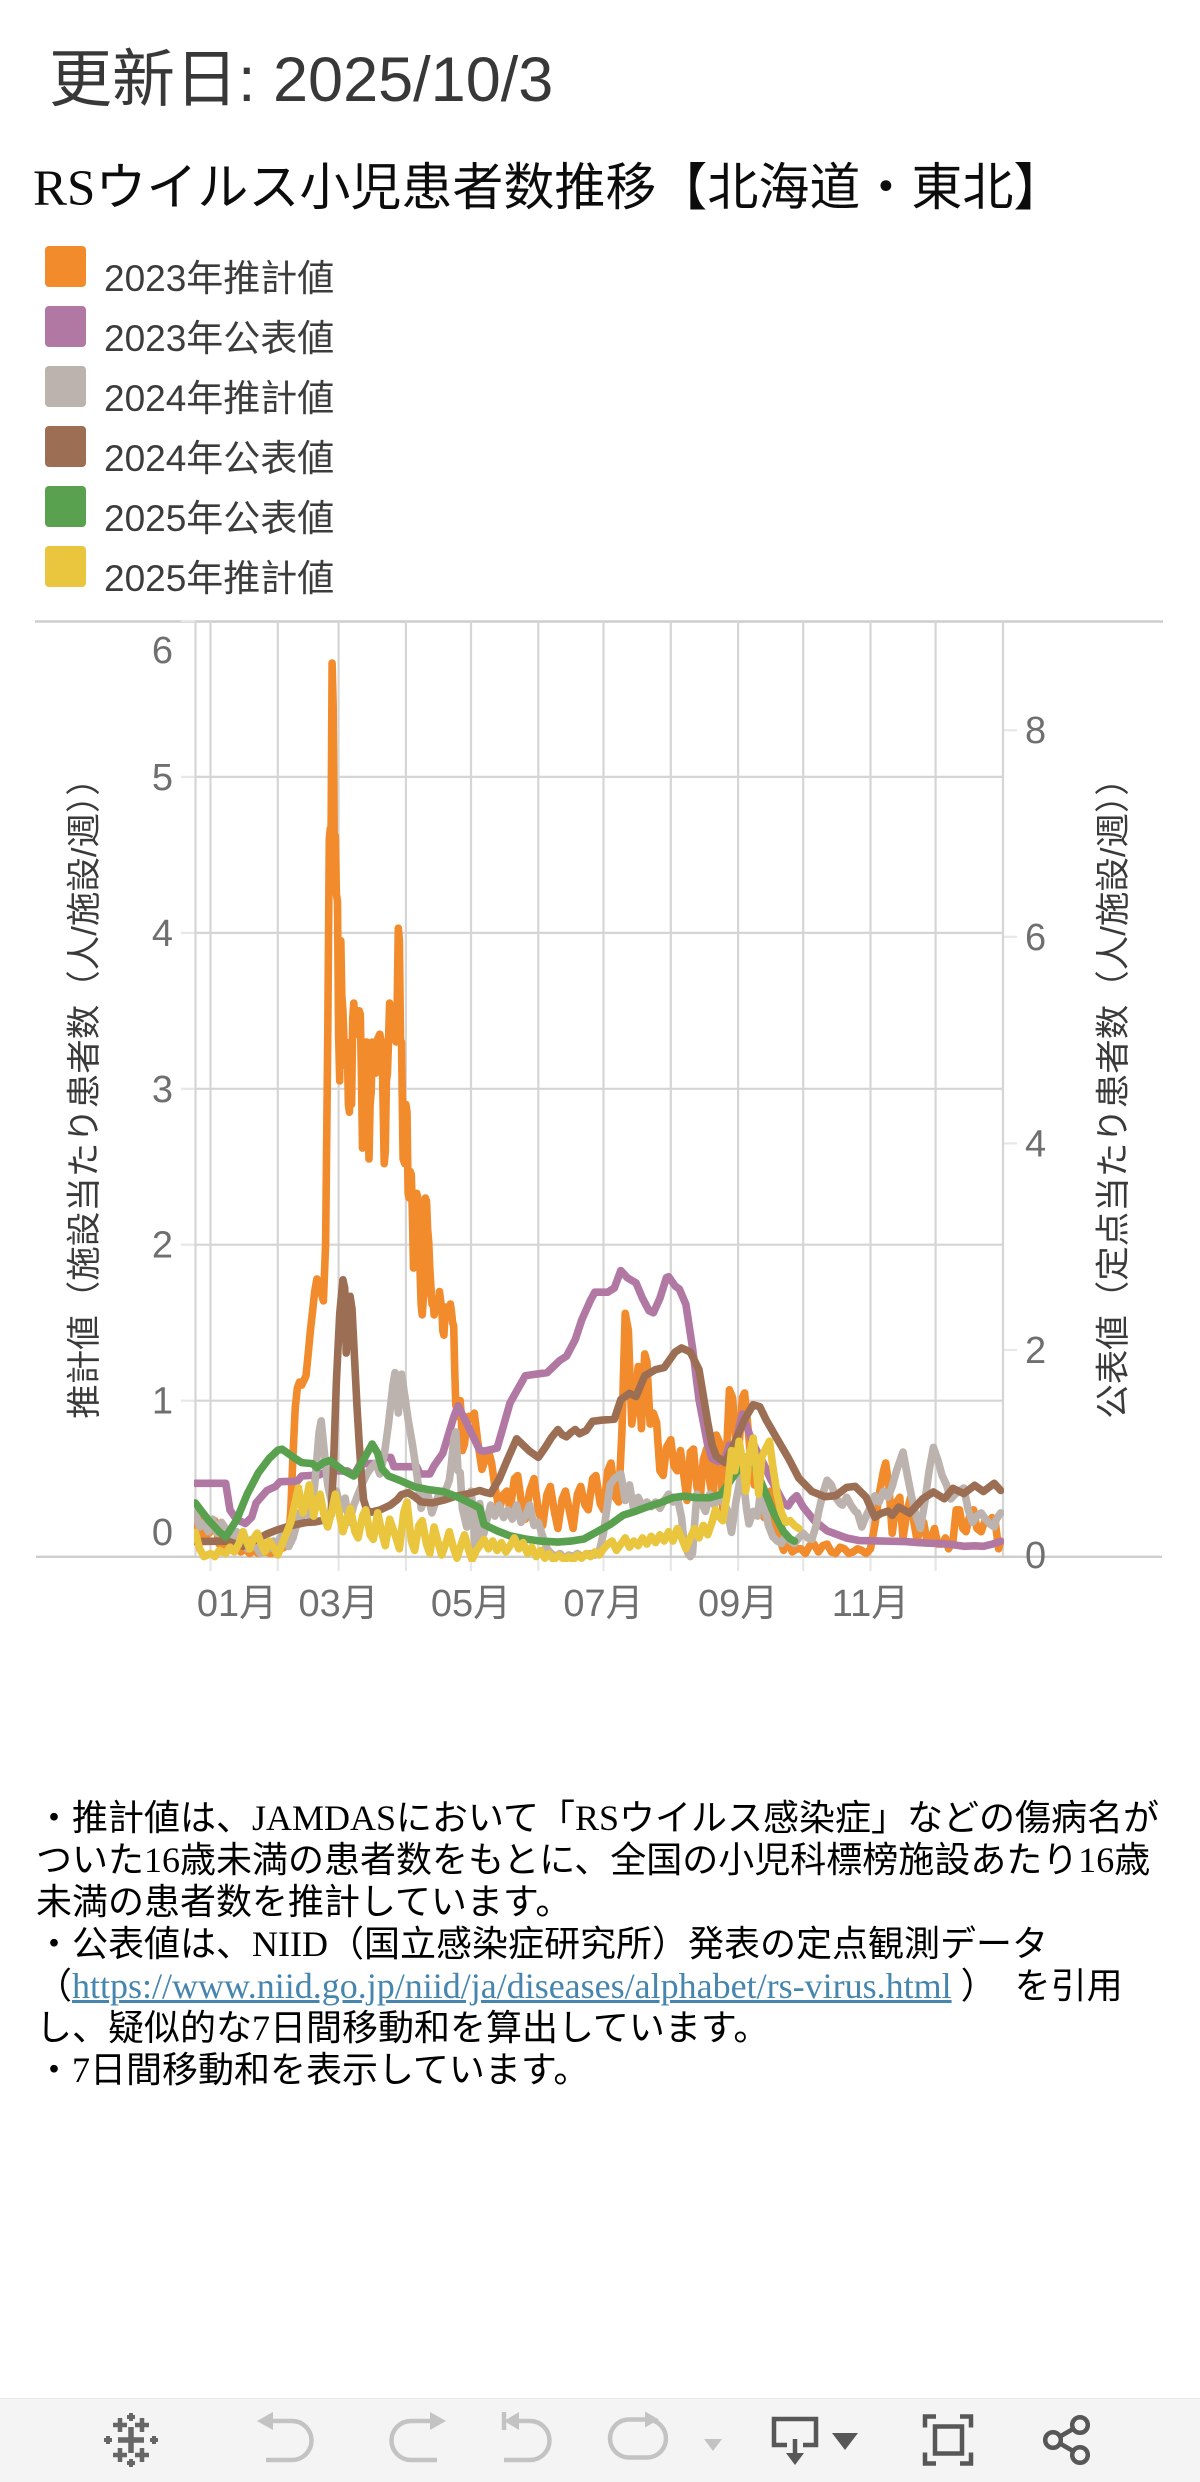 The width and height of the screenshot is (1200, 2482). Describe the element at coordinates (1114, 1089) in the screenshot. I see `svg-text: 公表値（定点当たり患者数（人/施設/週））` at that location.